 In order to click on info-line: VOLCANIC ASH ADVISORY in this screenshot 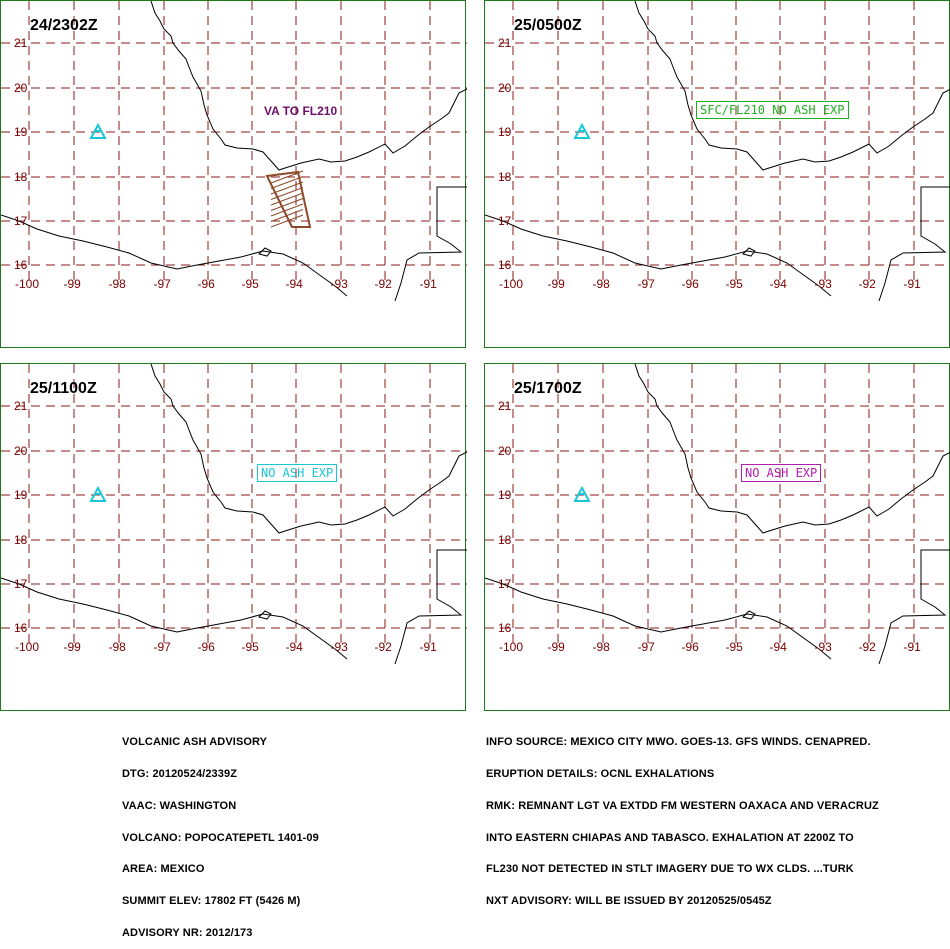, I will do `click(195, 742)`.